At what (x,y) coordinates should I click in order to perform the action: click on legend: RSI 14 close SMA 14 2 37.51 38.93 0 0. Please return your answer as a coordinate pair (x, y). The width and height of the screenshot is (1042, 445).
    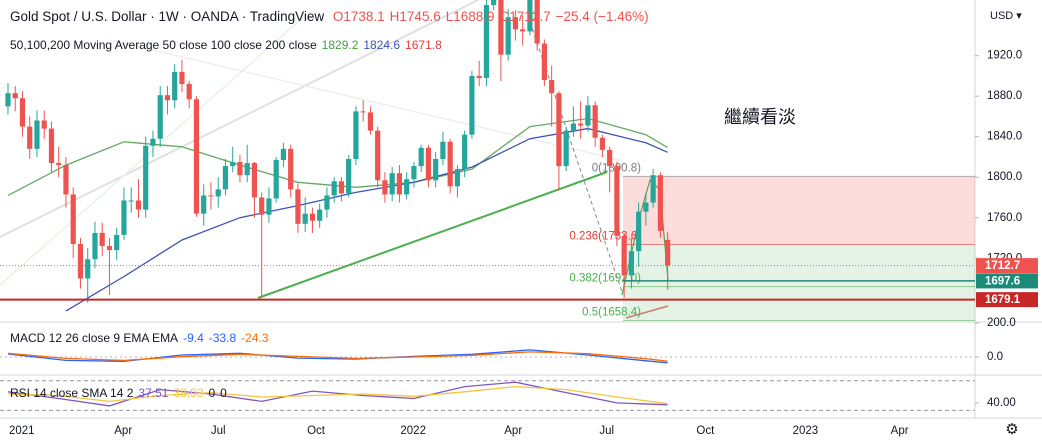
    Looking at the image, I should click on (123, 393).